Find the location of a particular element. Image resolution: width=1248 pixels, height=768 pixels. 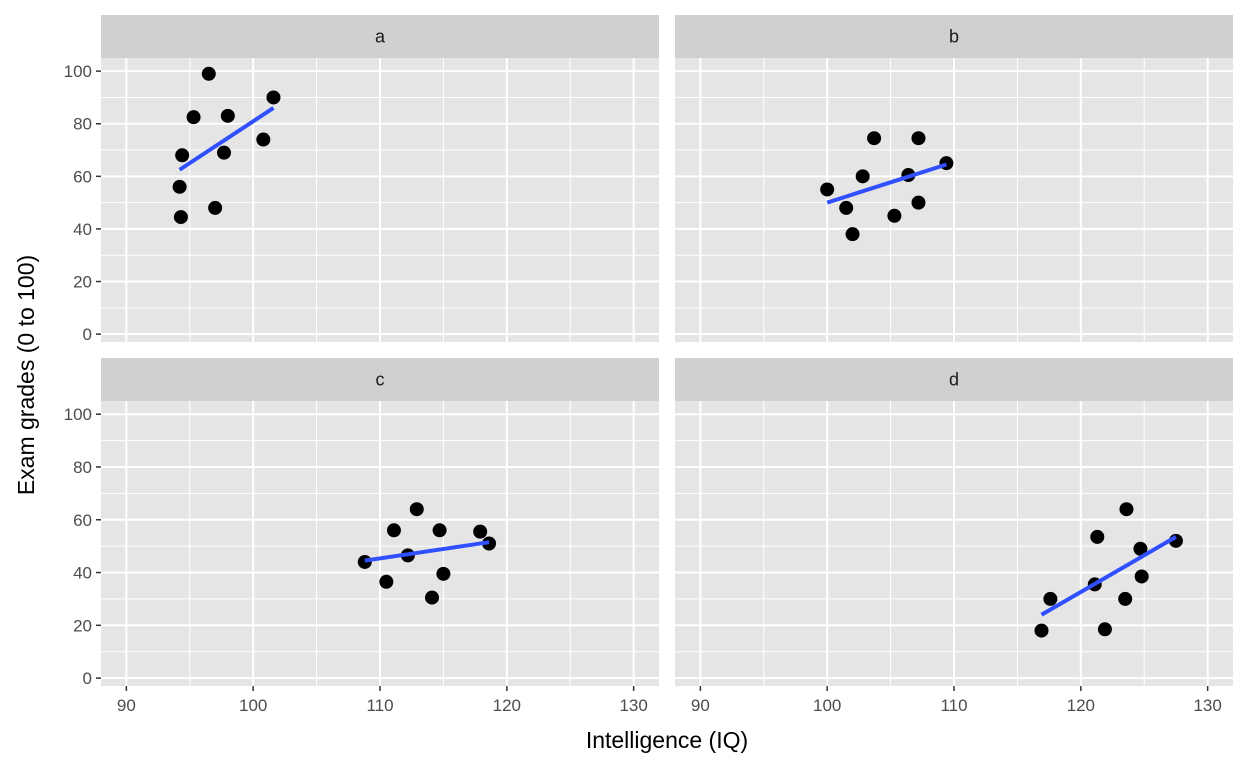

facet-strip-label: a is located at coordinates (380, 37).